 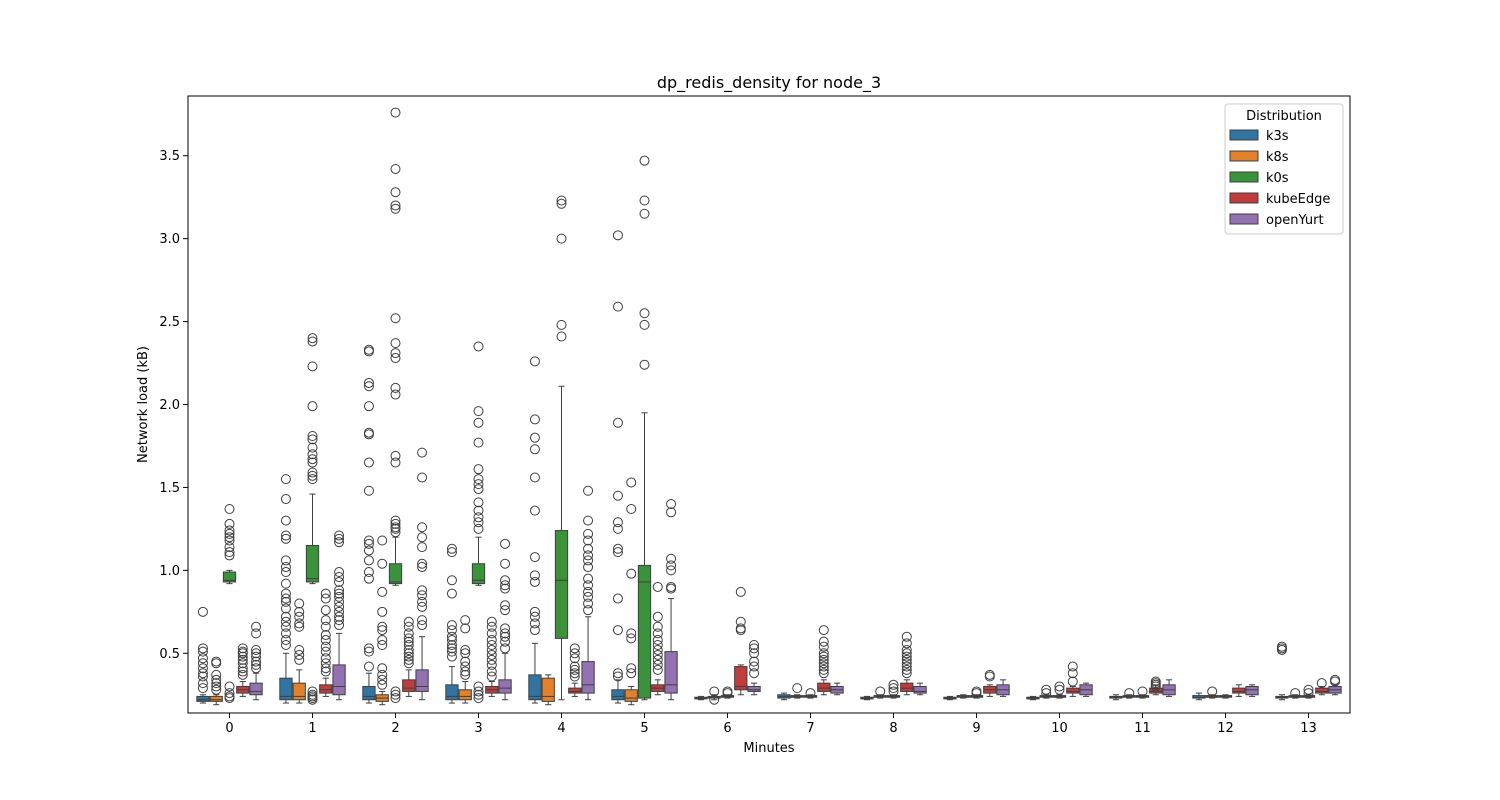 What do you see at coordinates (169, 405) in the screenshot?
I see `y-tick-label: 2.0` at bounding box center [169, 405].